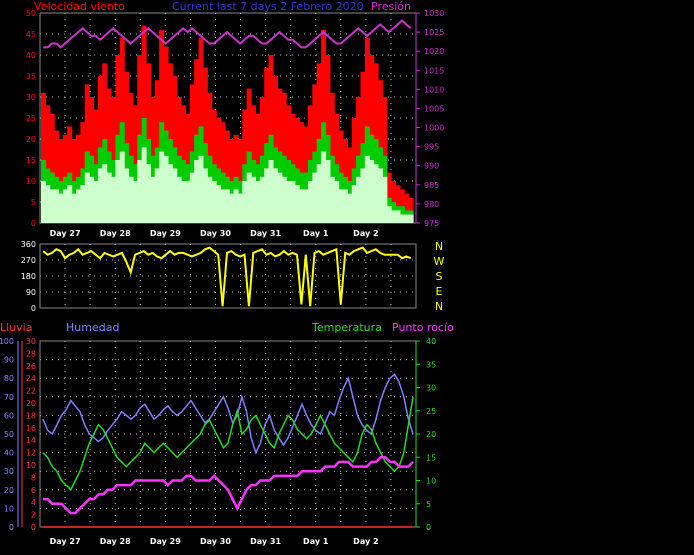 This screenshot has width=694, height=555. Describe the element at coordinates (31, 13) in the screenshot. I see `wind-y-tick-label: 50` at that location.